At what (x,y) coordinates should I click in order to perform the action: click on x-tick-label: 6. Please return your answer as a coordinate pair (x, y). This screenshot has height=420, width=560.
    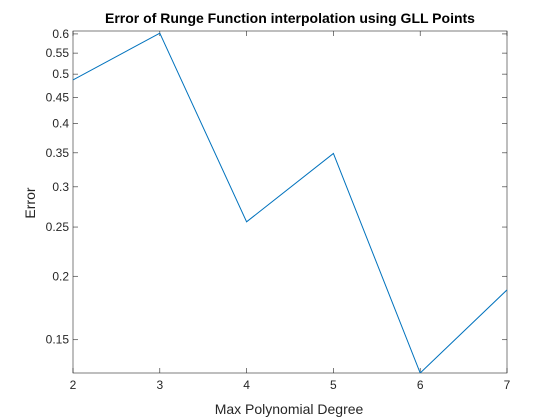
    Looking at the image, I should click on (420, 385).